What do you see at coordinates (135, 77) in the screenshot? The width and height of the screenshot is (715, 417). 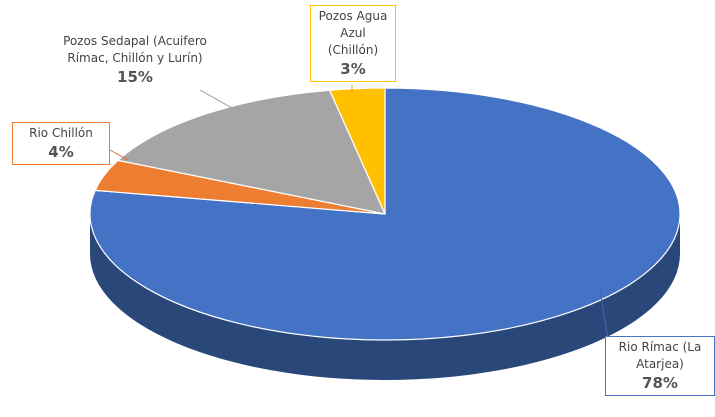 I see `label-value: 15%` at bounding box center [135, 77].